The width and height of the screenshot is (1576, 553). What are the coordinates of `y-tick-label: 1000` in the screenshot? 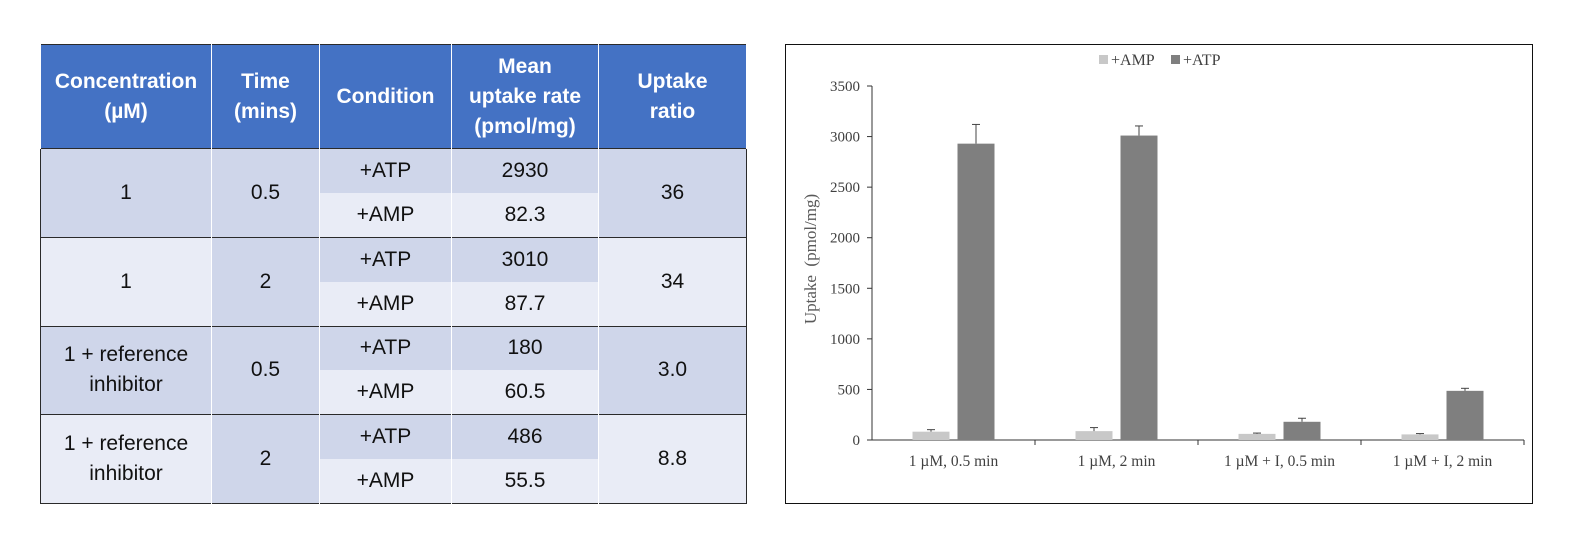 It's located at (845, 340).